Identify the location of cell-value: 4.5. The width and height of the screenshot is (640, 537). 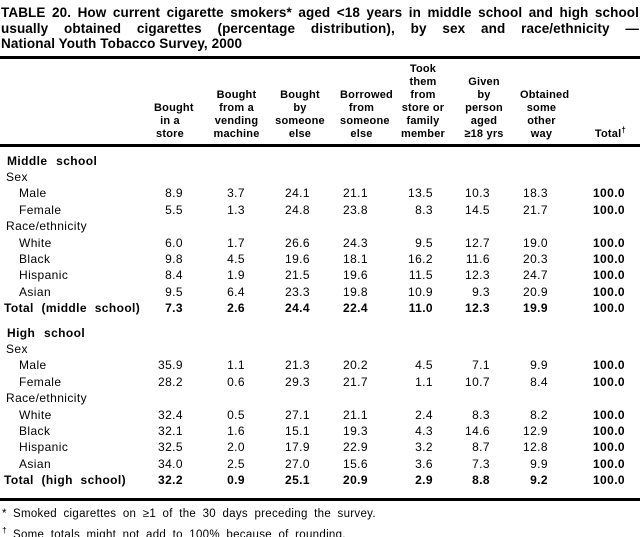
(424, 365).